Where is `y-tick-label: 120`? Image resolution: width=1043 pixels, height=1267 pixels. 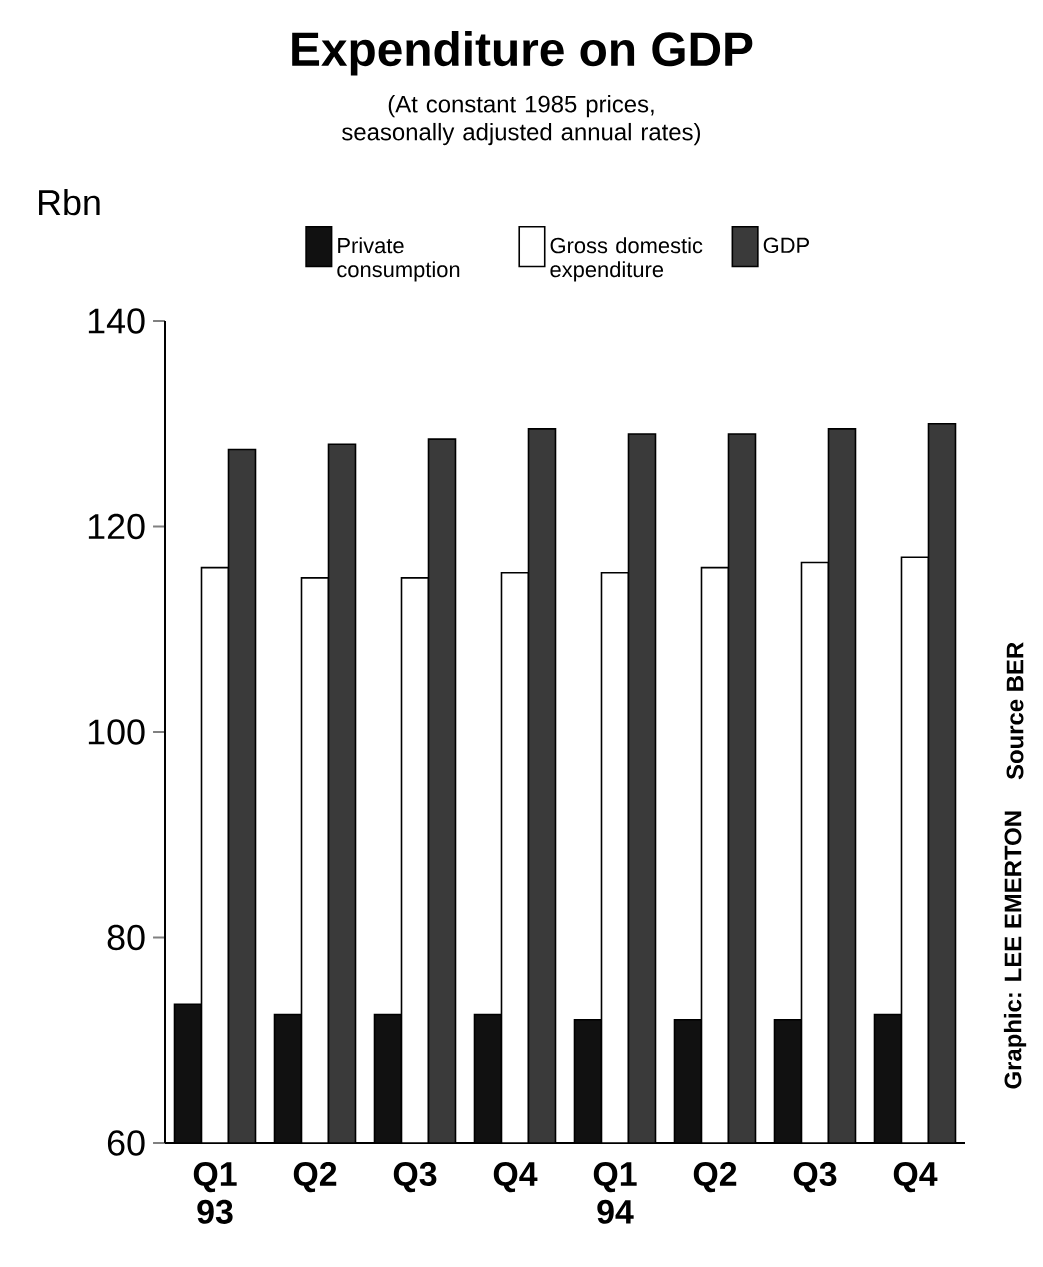 y-tick-label: 120 is located at coordinates (116, 526).